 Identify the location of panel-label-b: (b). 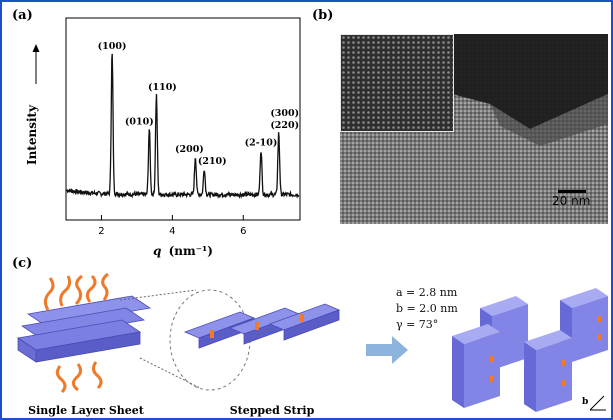
(323, 15).